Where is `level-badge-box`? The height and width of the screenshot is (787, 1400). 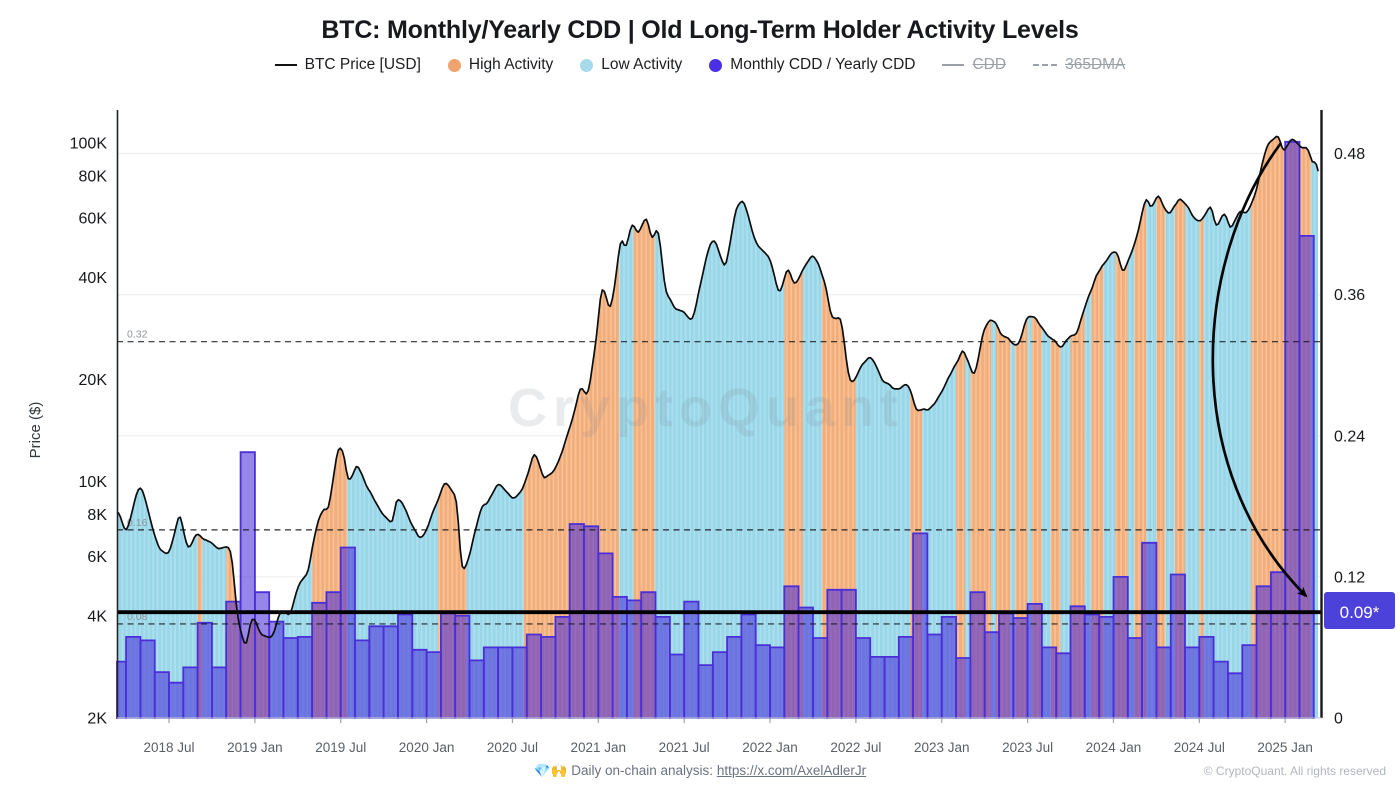 level-badge-box is located at coordinates (1359, 610).